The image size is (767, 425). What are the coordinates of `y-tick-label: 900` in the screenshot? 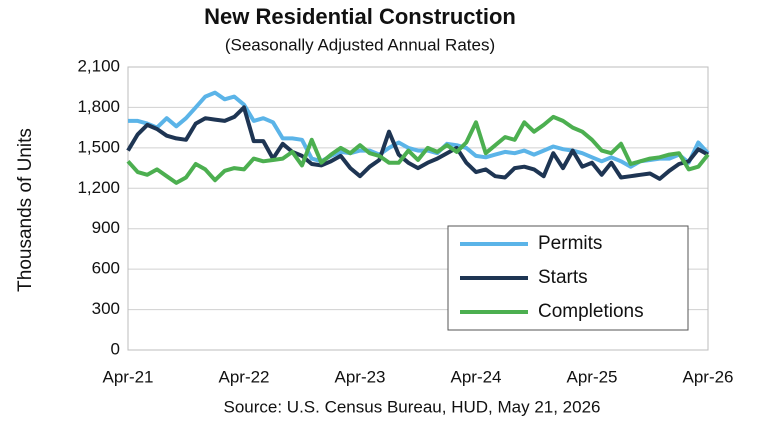 It's located at (106, 227).